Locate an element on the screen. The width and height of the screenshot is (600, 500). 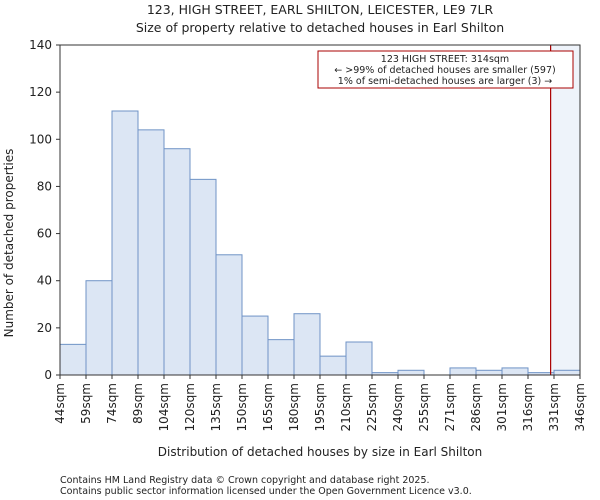
bar-271sqm is located at coordinates (463, 371).